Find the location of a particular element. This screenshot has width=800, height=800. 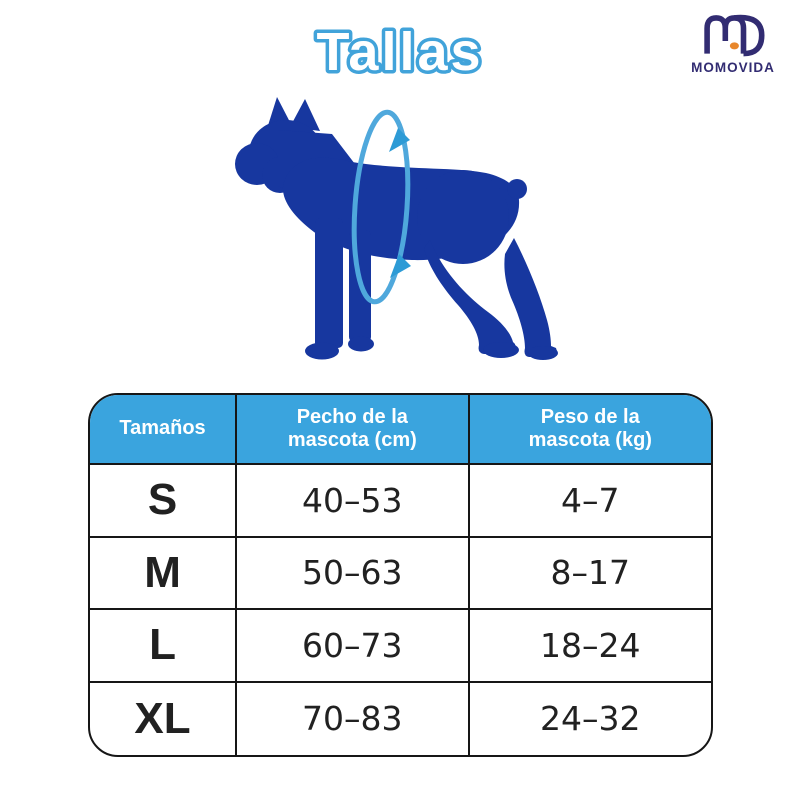

weight-range-m: 8–17 is located at coordinates (590, 574).